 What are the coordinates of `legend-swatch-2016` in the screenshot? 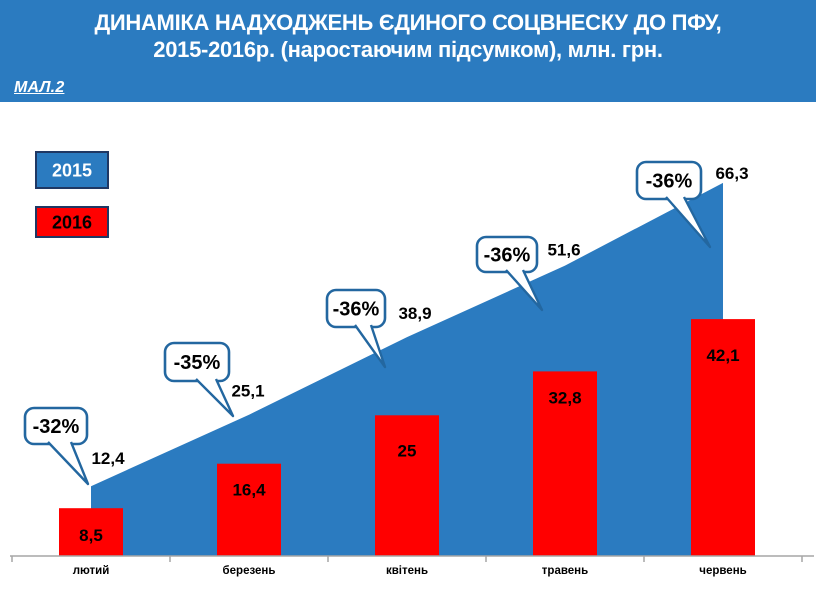 It's located at (72, 222).